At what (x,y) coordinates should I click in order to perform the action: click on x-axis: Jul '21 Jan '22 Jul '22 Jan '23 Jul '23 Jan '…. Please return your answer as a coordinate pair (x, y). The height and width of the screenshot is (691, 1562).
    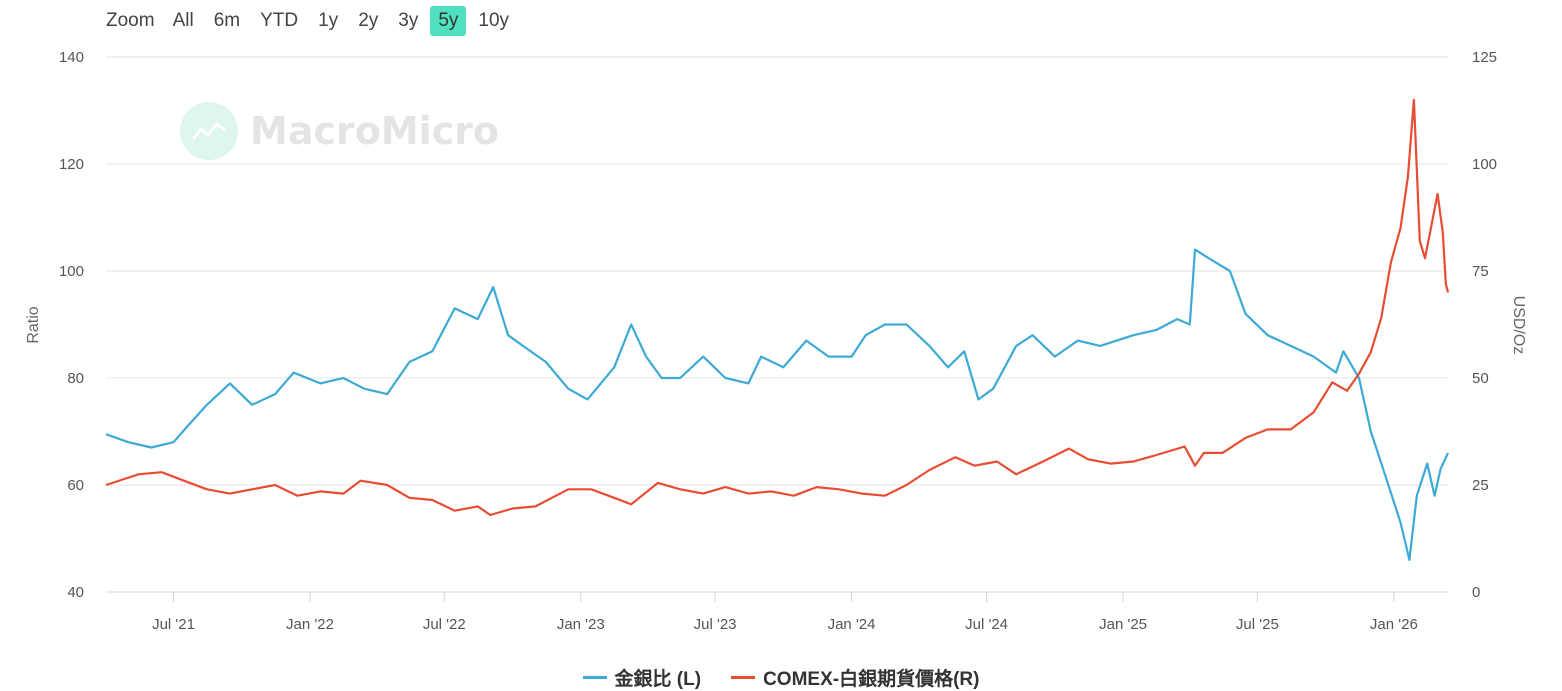
    Looking at the image, I should click on (785, 612).